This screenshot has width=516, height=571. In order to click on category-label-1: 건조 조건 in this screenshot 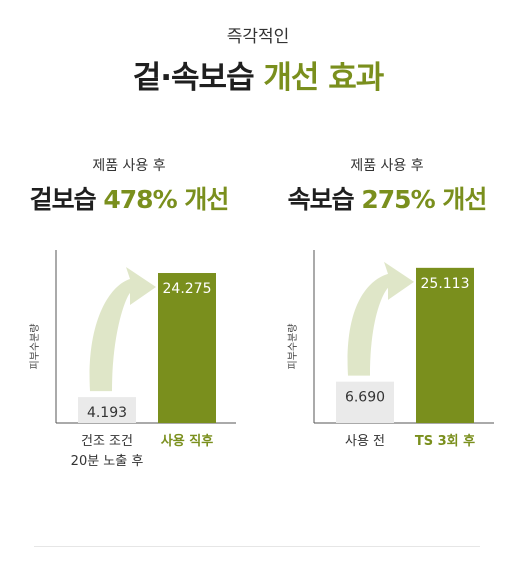, I will do `click(107, 441)`.